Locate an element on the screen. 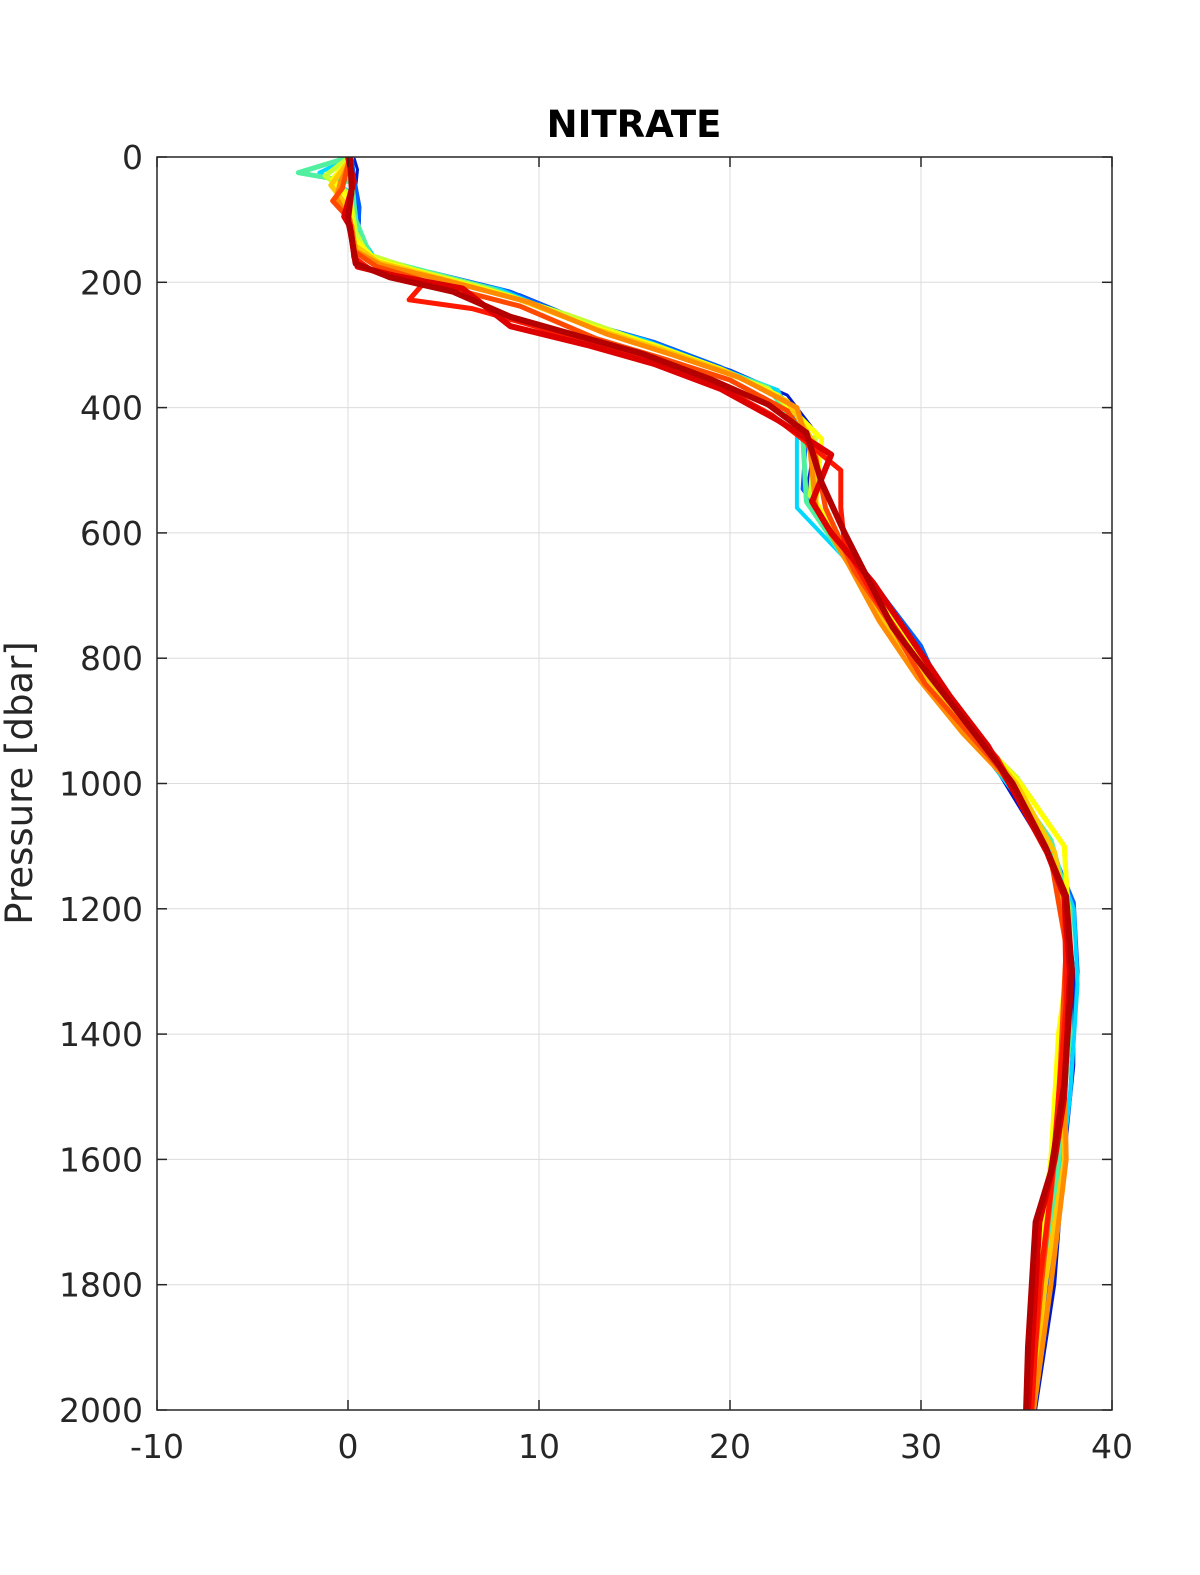  y-tick-label: 1200 is located at coordinates (101, 909).